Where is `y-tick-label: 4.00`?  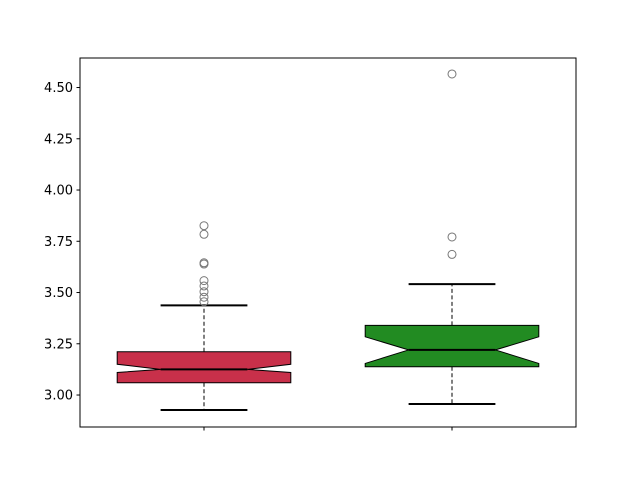 y-tick-label: 4.00 is located at coordinates (58, 191).